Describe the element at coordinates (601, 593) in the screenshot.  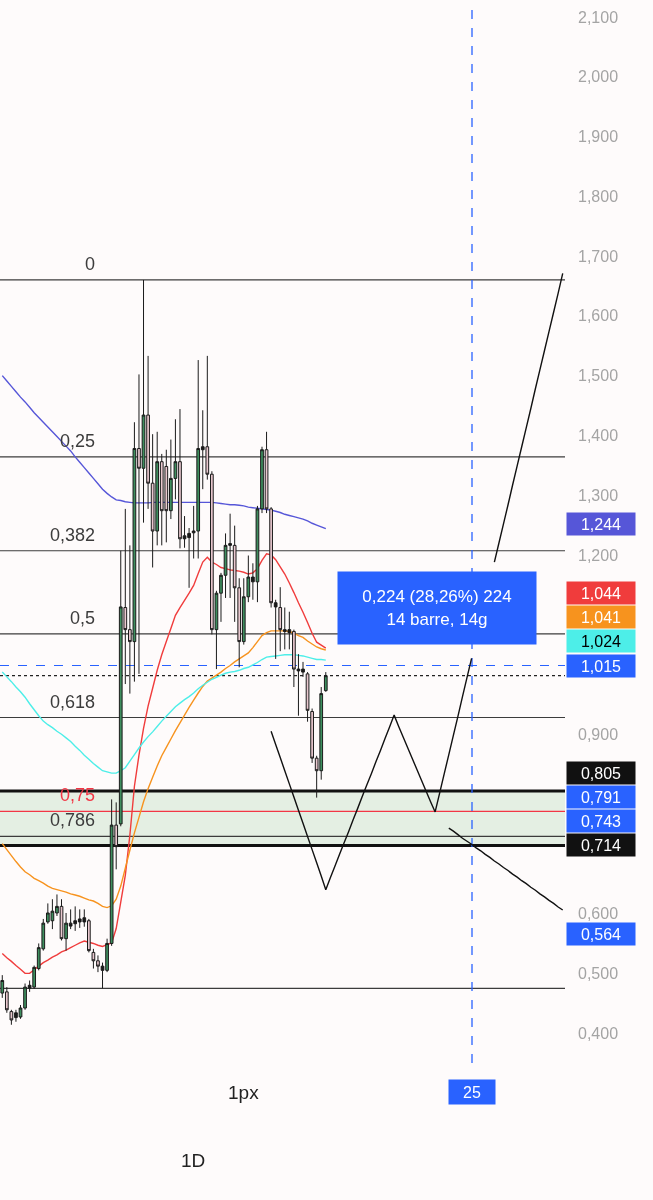
I see `text: 1,044` at that location.